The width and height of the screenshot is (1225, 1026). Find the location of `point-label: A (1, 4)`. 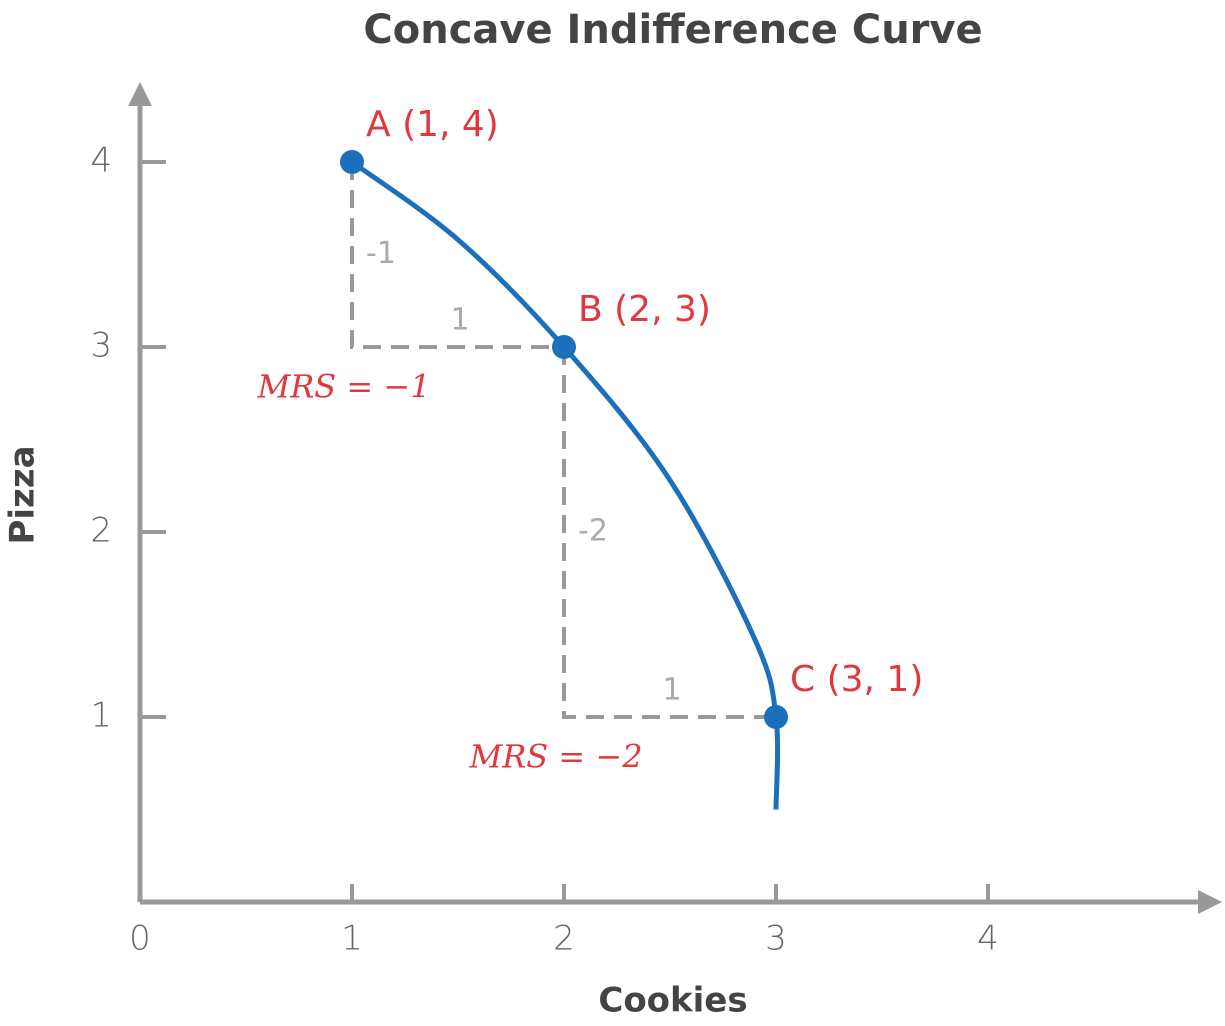

point-label: A (1, 4) is located at coordinates (432, 124).